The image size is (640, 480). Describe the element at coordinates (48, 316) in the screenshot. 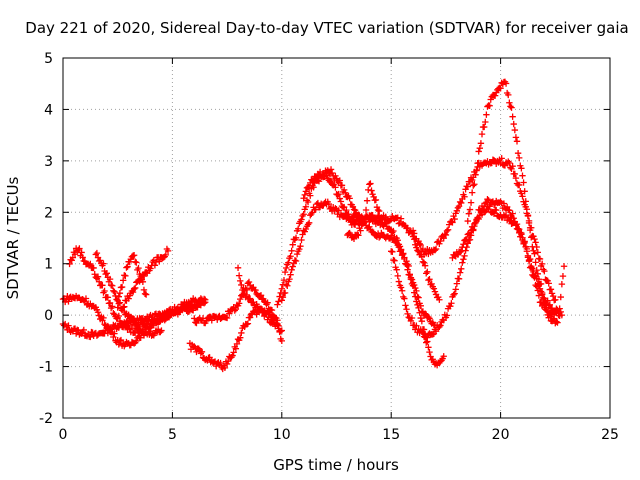

I see `y-tick-label: 0` at that location.